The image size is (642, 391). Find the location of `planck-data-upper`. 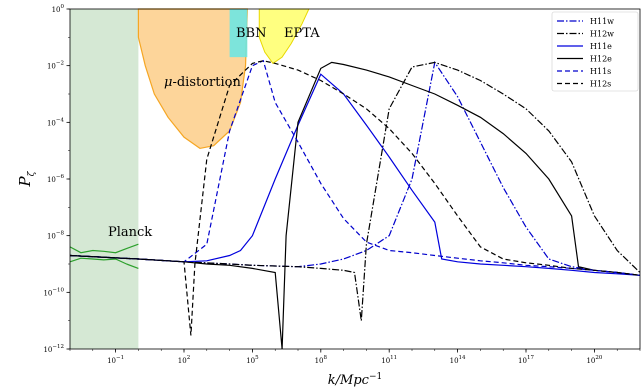

planck-data-upper is located at coordinates (104, 248).